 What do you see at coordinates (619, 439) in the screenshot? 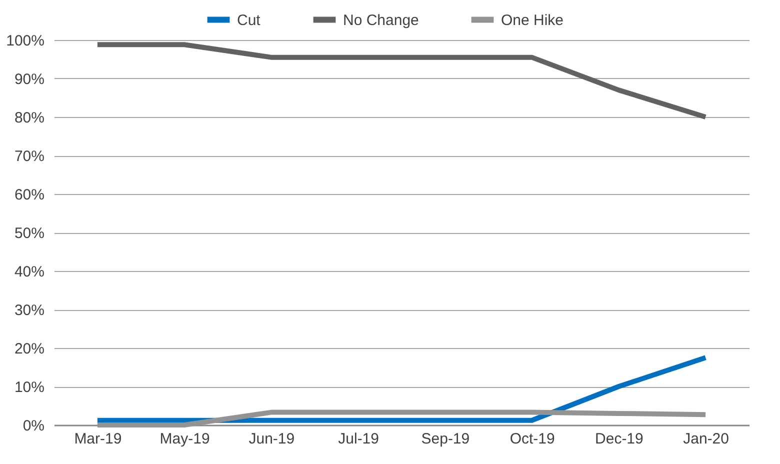
I see `x-tick-label: Dec-19` at bounding box center [619, 439].